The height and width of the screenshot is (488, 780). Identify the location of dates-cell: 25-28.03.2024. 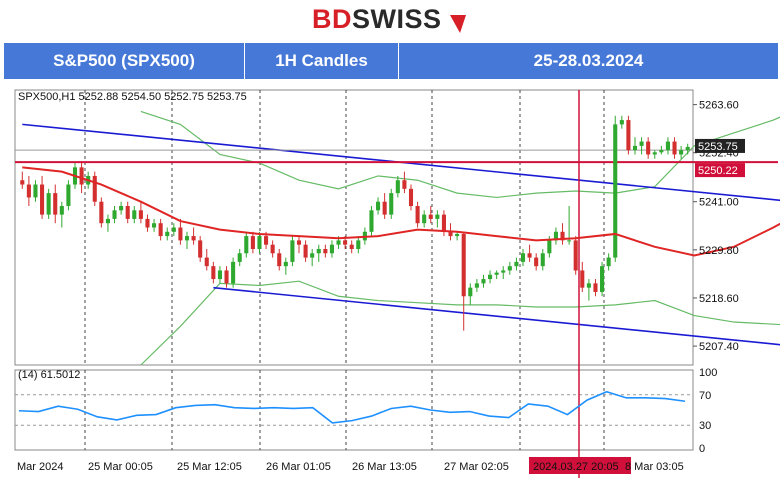
(588, 61).